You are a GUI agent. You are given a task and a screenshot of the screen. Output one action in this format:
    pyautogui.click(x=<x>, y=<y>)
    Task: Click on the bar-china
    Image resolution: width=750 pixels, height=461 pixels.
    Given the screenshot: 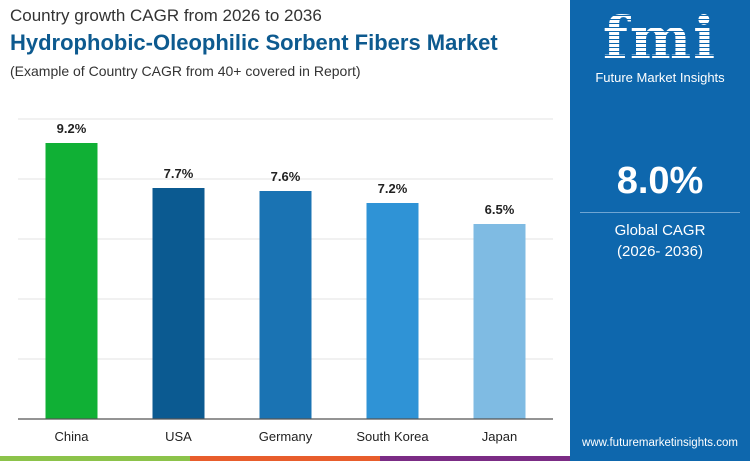 What is the action you would take?
    pyautogui.click(x=71, y=281)
    